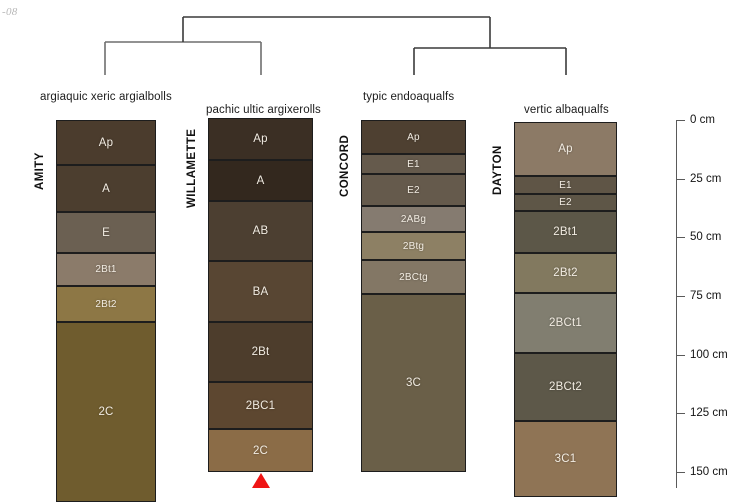  What do you see at coordinates (498, 170) in the screenshot?
I see `profile-name-dayton: DAYTON` at bounding box center [498, 170].